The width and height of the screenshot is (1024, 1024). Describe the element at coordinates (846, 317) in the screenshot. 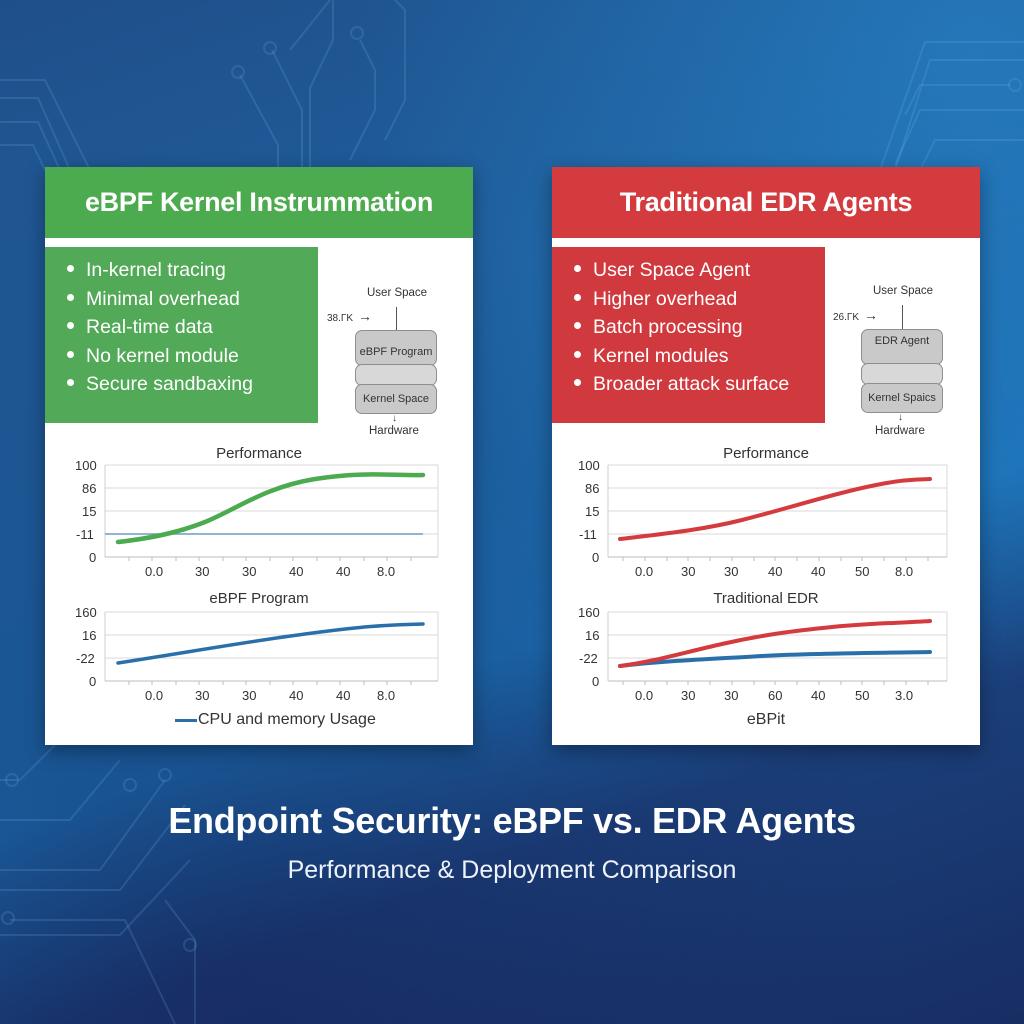

I see `side-value-label: 26.ΓK` at that location.